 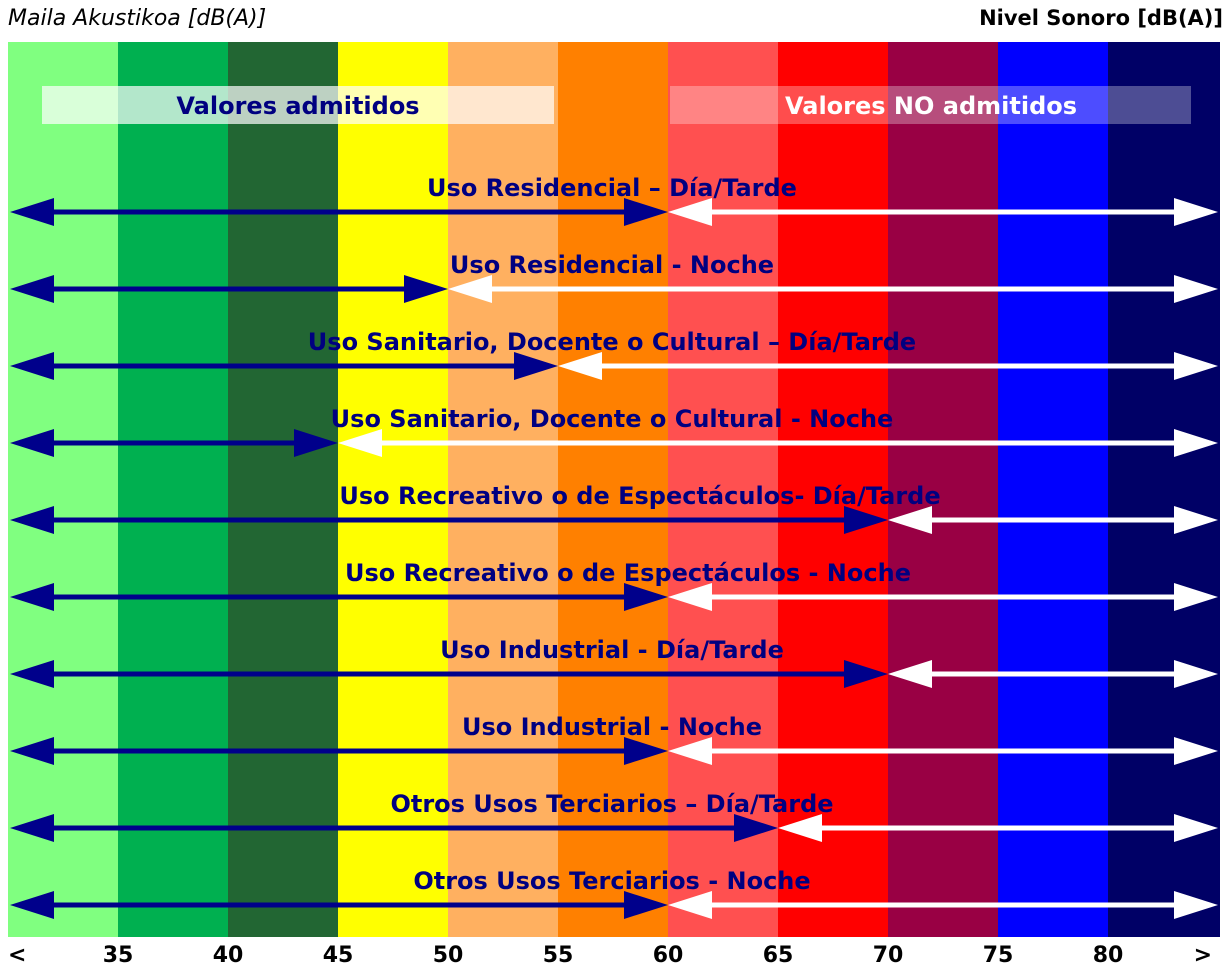 I want to click on row-5: Uso Recreativo o de Espectáculos - Noche, so click(x=614, y=585).